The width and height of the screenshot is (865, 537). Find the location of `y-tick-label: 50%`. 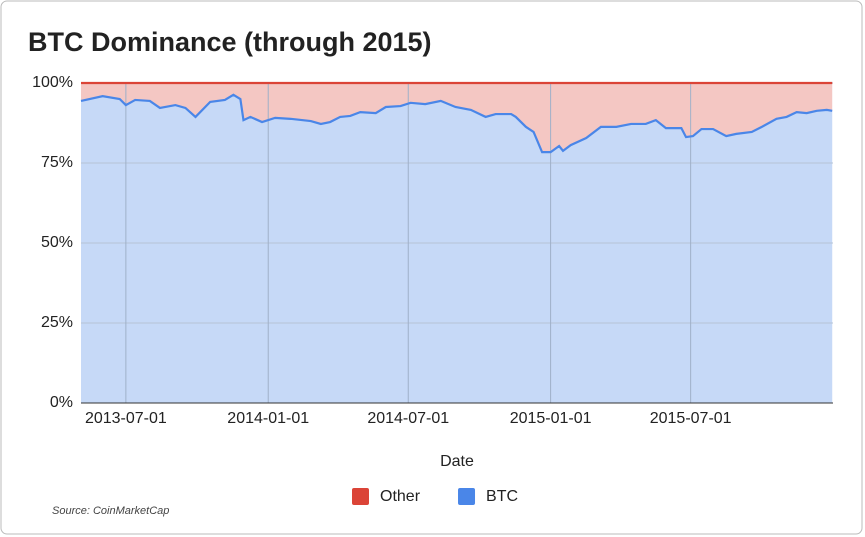

y-tick-label: 50% is located at coordinates (57, 242).